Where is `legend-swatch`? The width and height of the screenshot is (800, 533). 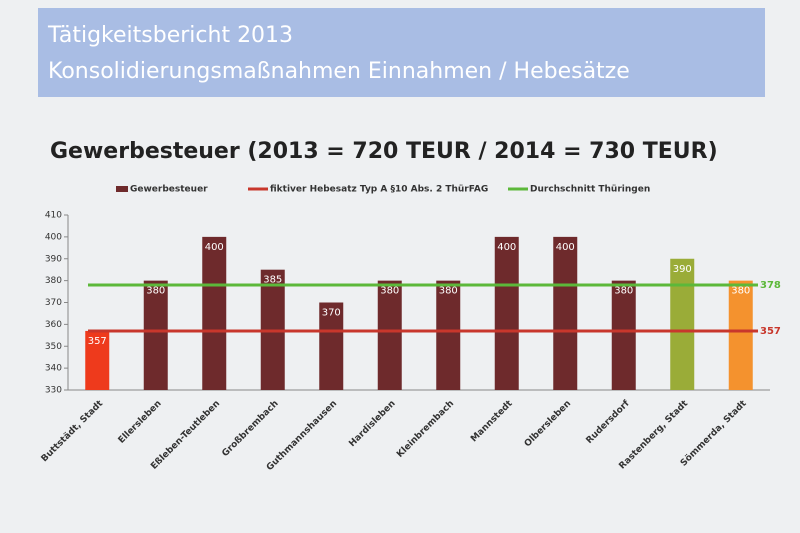 legend-swatch is located at coordinates (122, 189).